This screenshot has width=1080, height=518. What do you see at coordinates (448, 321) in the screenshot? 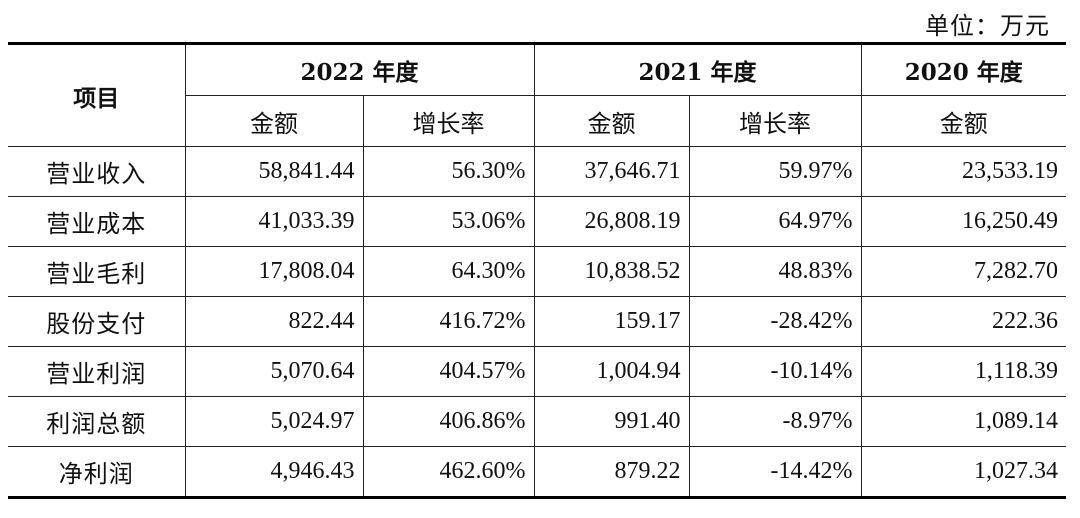
I see `cell-growth-2022: 416.72%` at bounding box center [448, 321].